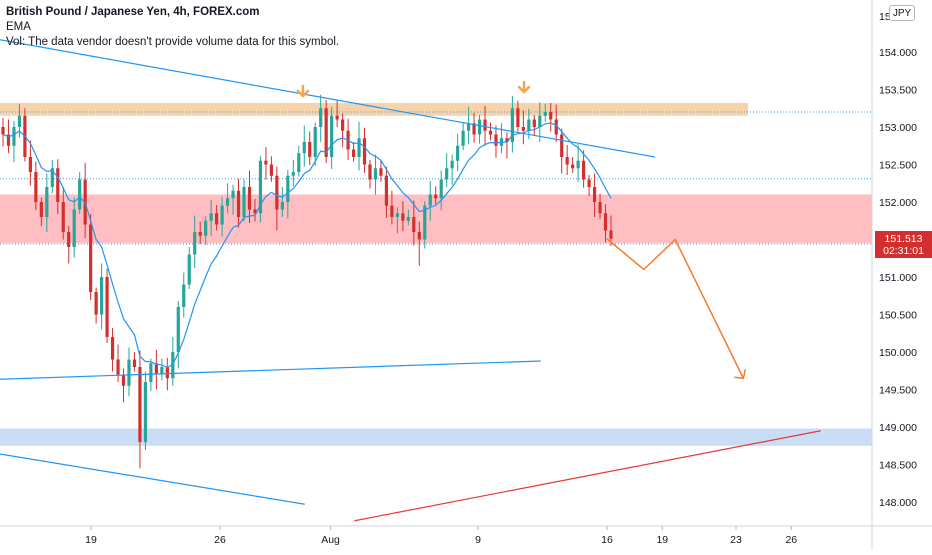  What do you see at coordinates (902, 13) in the screenshot?
I see `currency-button: JPY` at bounding box center [902, 13].